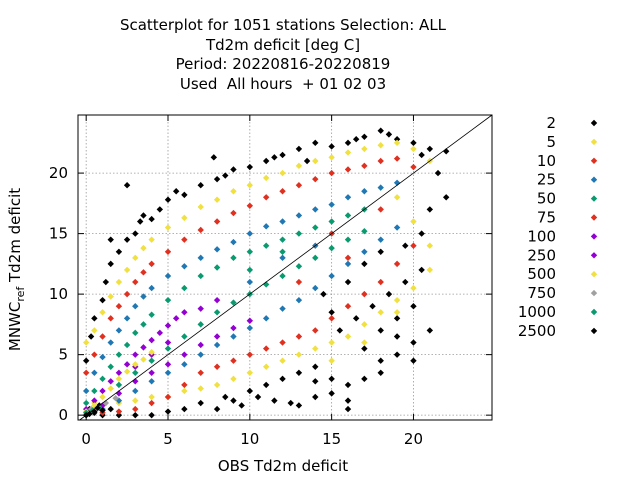 This screenshot has height=480, width=640. What do you see at coordinates (541, 255) in the screenshot?
I see `legend-label: 250` at bounding box center [541, 255].